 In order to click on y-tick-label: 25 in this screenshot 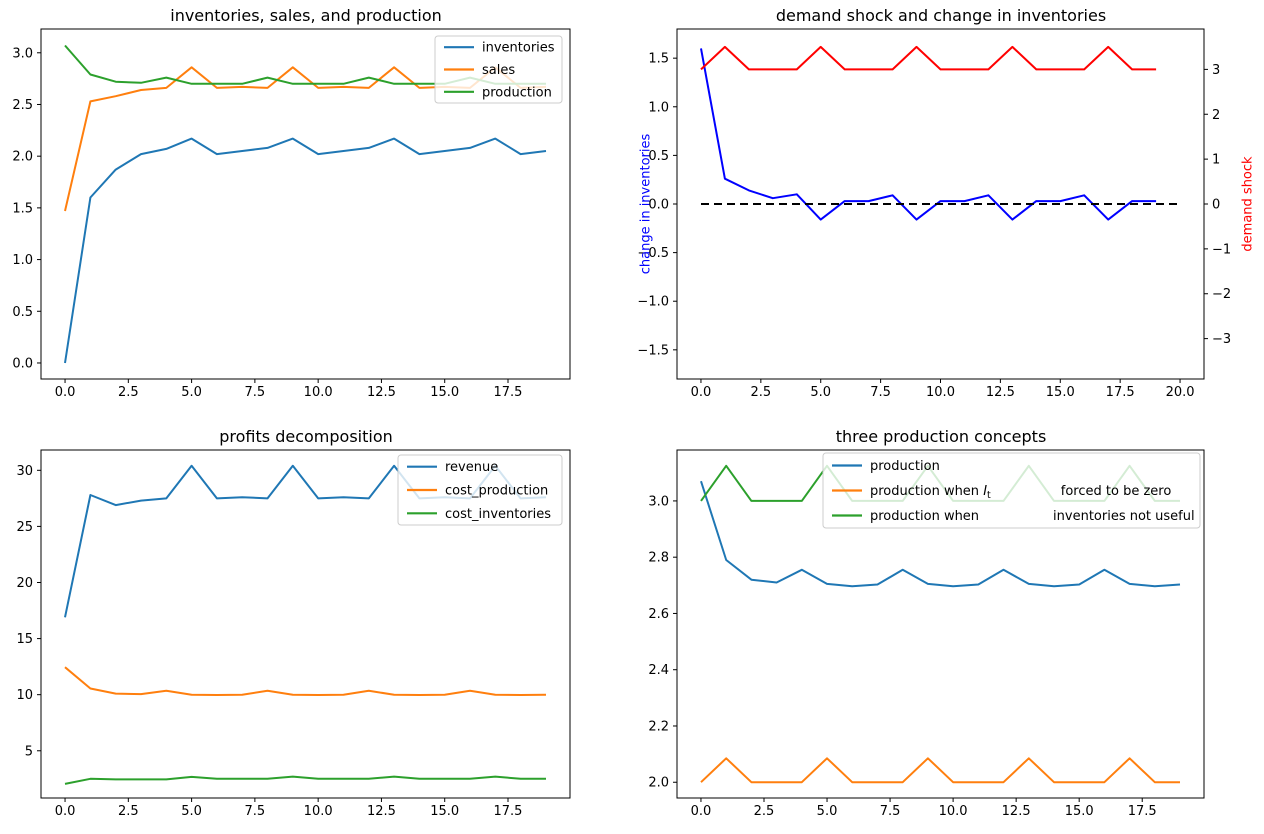, I will do `click(24, 527)`.